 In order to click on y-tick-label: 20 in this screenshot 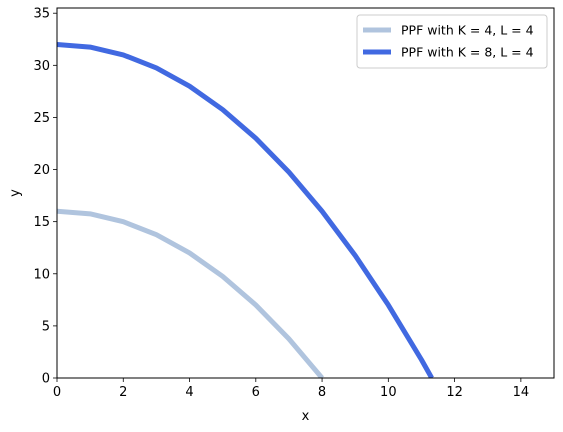, I will do `click(41, 170)`.